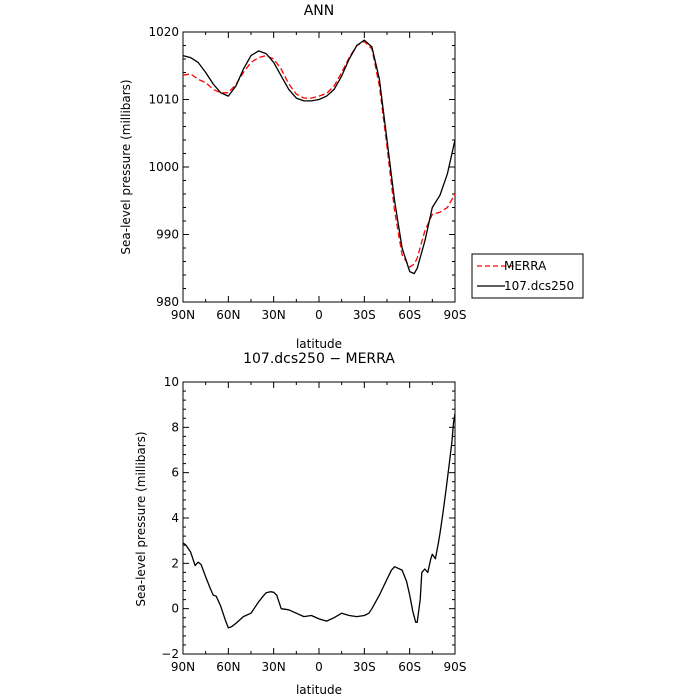 The height and width of the screenshot is (700, 700). Describe the element at coordinates (319, 11) in the screenshot. I see `top-chart-title: ANN` at that location.